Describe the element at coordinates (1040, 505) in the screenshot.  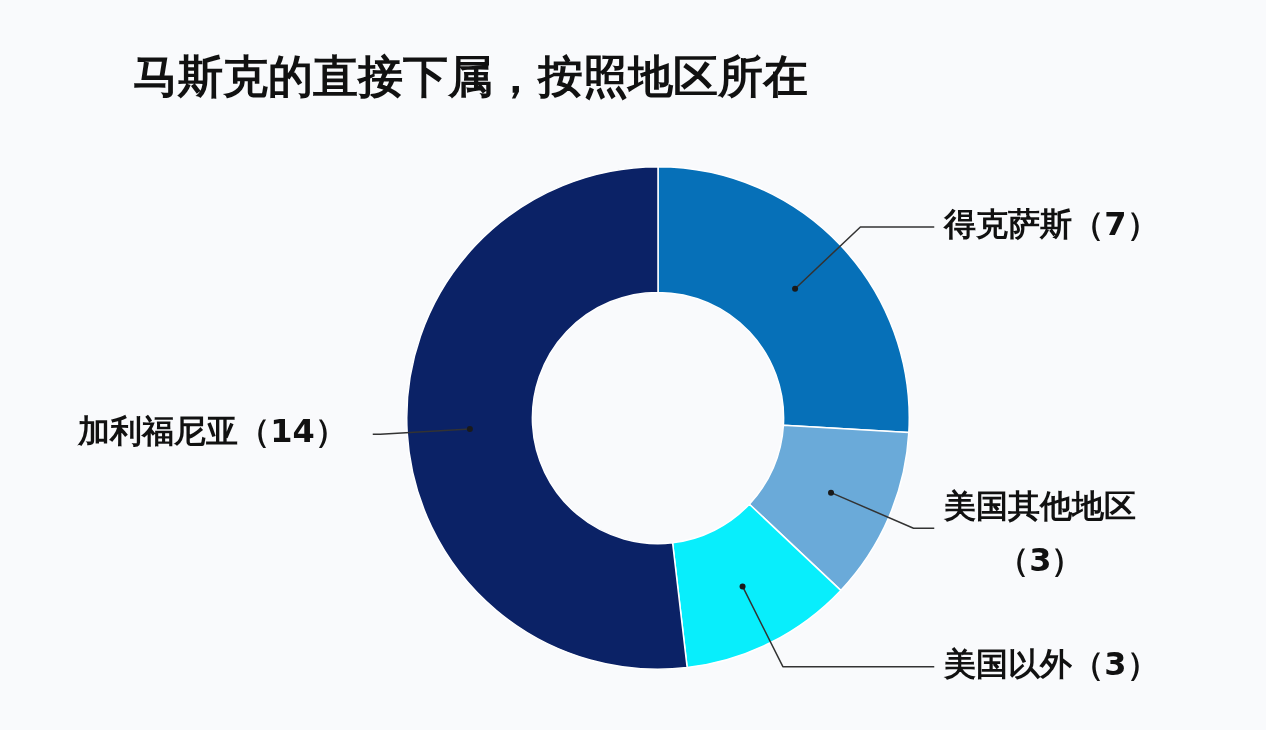
I see `slice-label: 美国其他地区` at that location.